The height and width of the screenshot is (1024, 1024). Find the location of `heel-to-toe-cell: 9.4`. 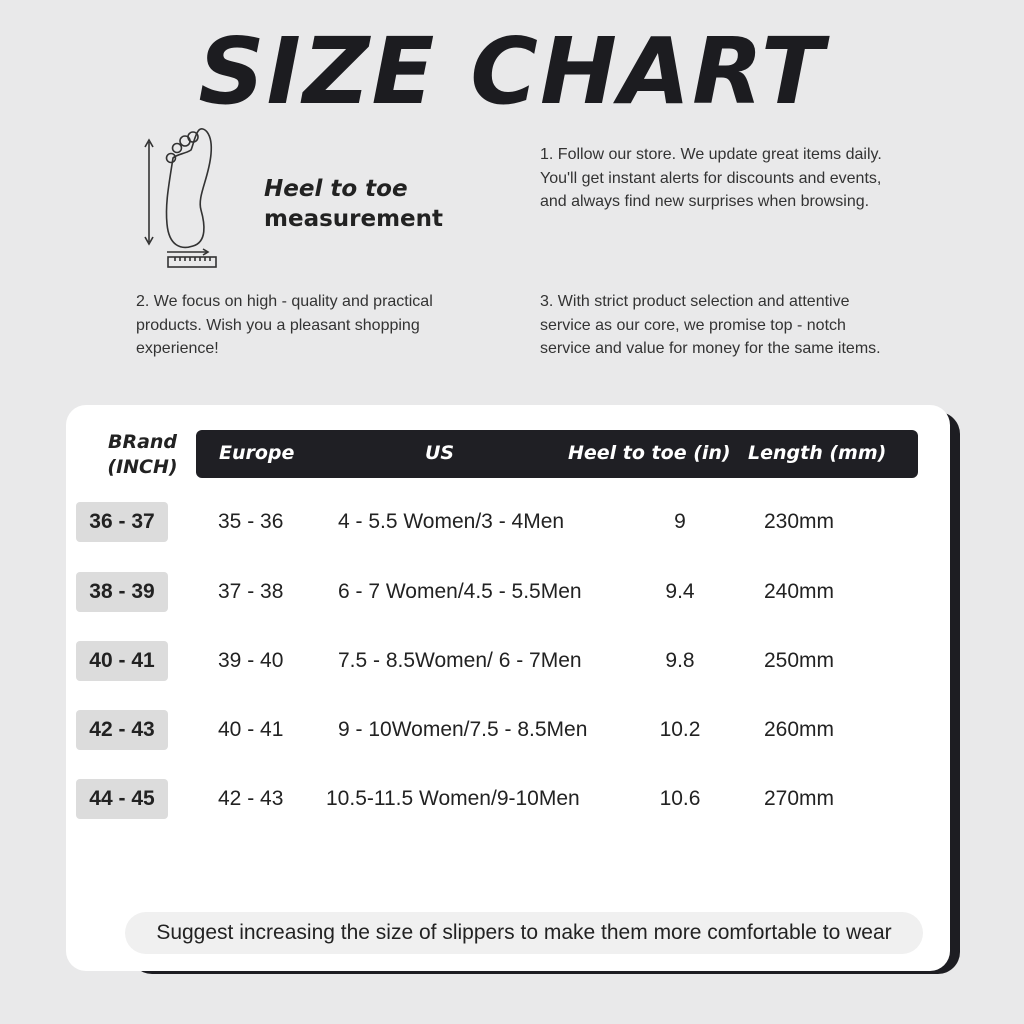

heel-to-toe-cell: 9.4 is located at coordinates (680, 591).